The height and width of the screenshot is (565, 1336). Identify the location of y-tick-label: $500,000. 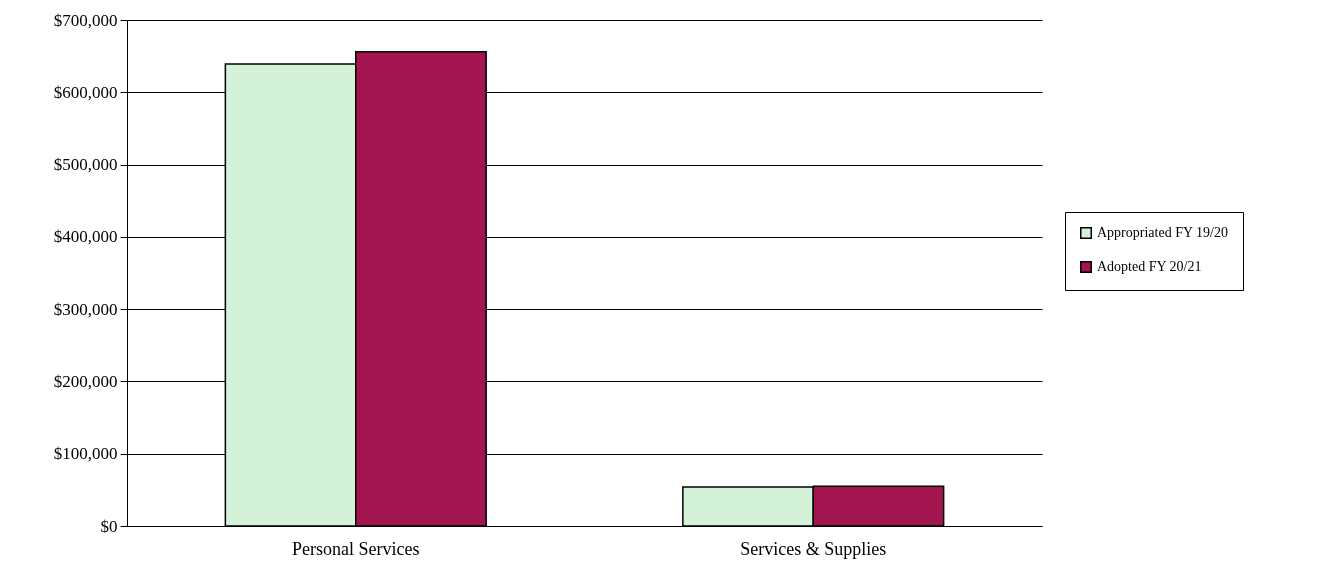
(85, 165).